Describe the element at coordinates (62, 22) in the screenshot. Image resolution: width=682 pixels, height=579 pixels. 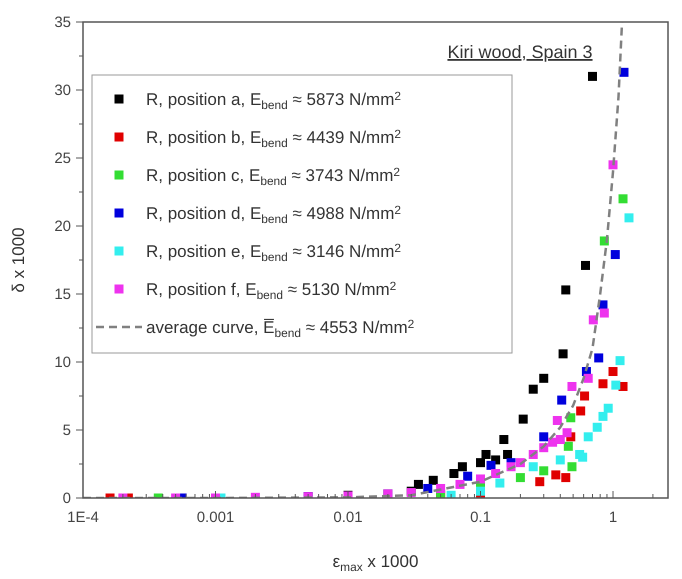
I see `y-tick-label: 35` at that location.